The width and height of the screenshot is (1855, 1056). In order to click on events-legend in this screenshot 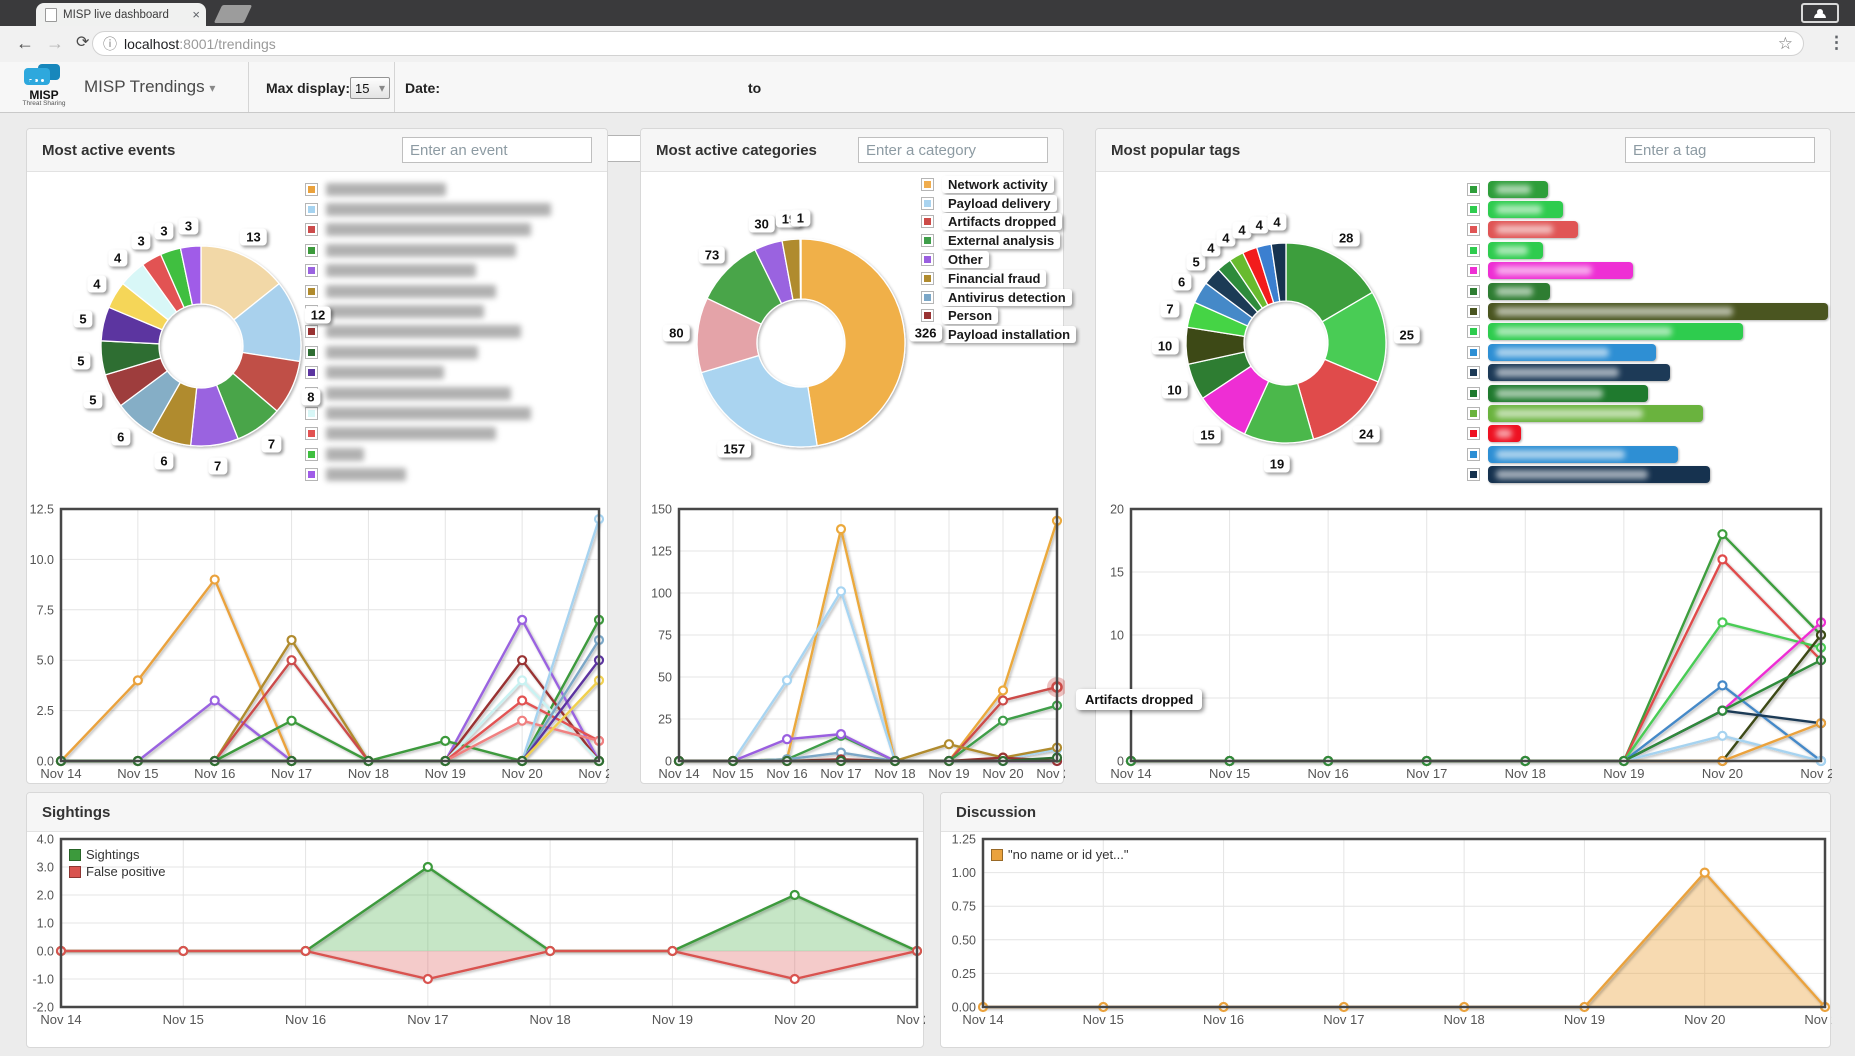, I will do `click(428, 332)`.